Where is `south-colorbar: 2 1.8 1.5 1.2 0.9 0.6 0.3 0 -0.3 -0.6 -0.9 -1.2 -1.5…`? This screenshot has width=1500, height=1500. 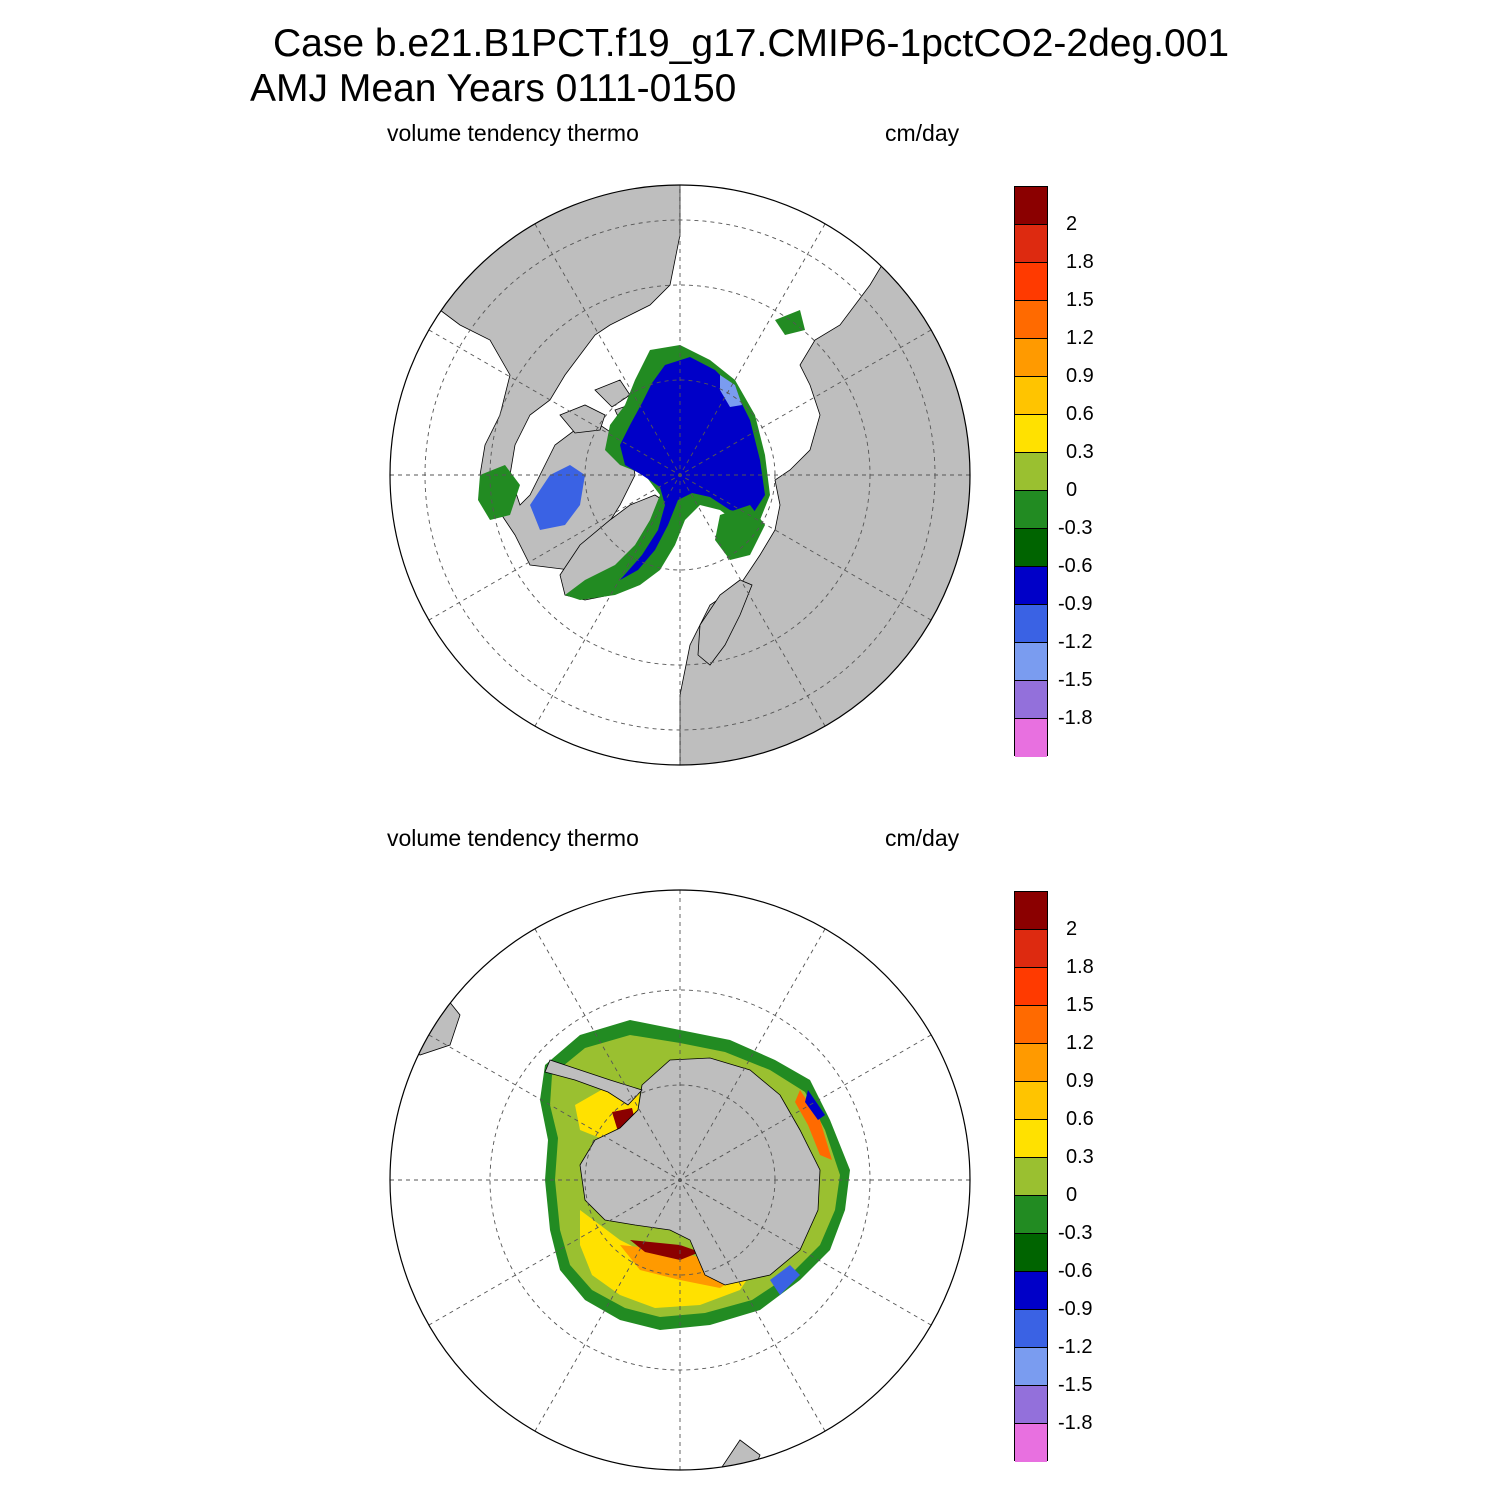 south-colorbar: 2 1.8 1.5 1.2 0.9 0.6 0.3 0 -0.3 -0.6 -0.9 -1.2 -1.5… is located at coordinates (1070, 1181).